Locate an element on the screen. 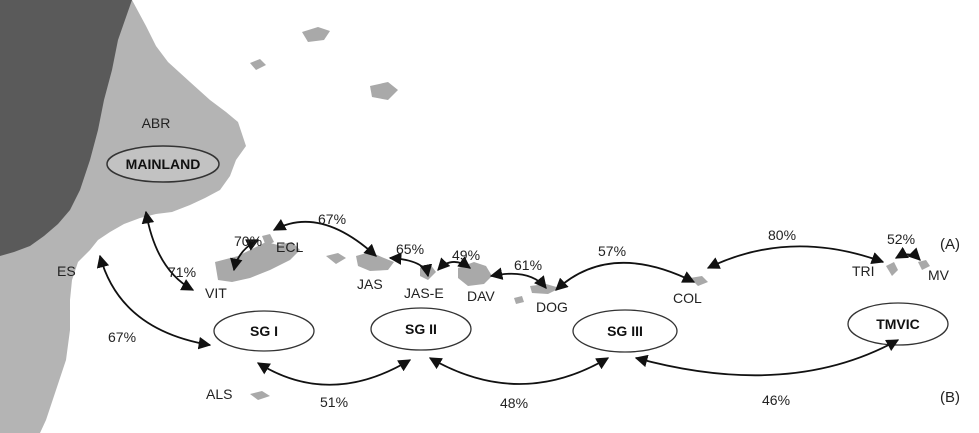 The height and width of the screenshot is (433, 979). mainland-label: MAINLAND is located at coordinates (163, 164).